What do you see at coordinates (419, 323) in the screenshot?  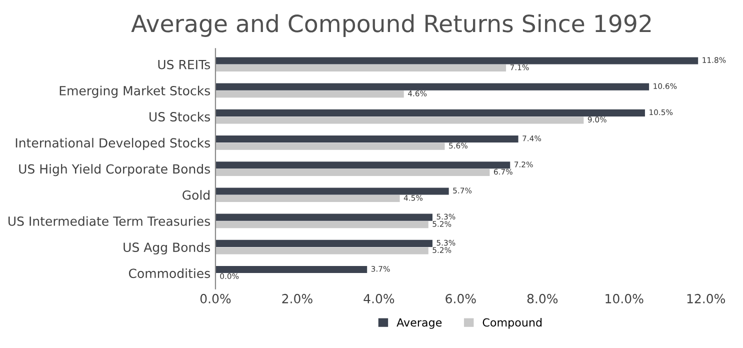 I see `legend-label: Average` at bounding box center [419, 323].